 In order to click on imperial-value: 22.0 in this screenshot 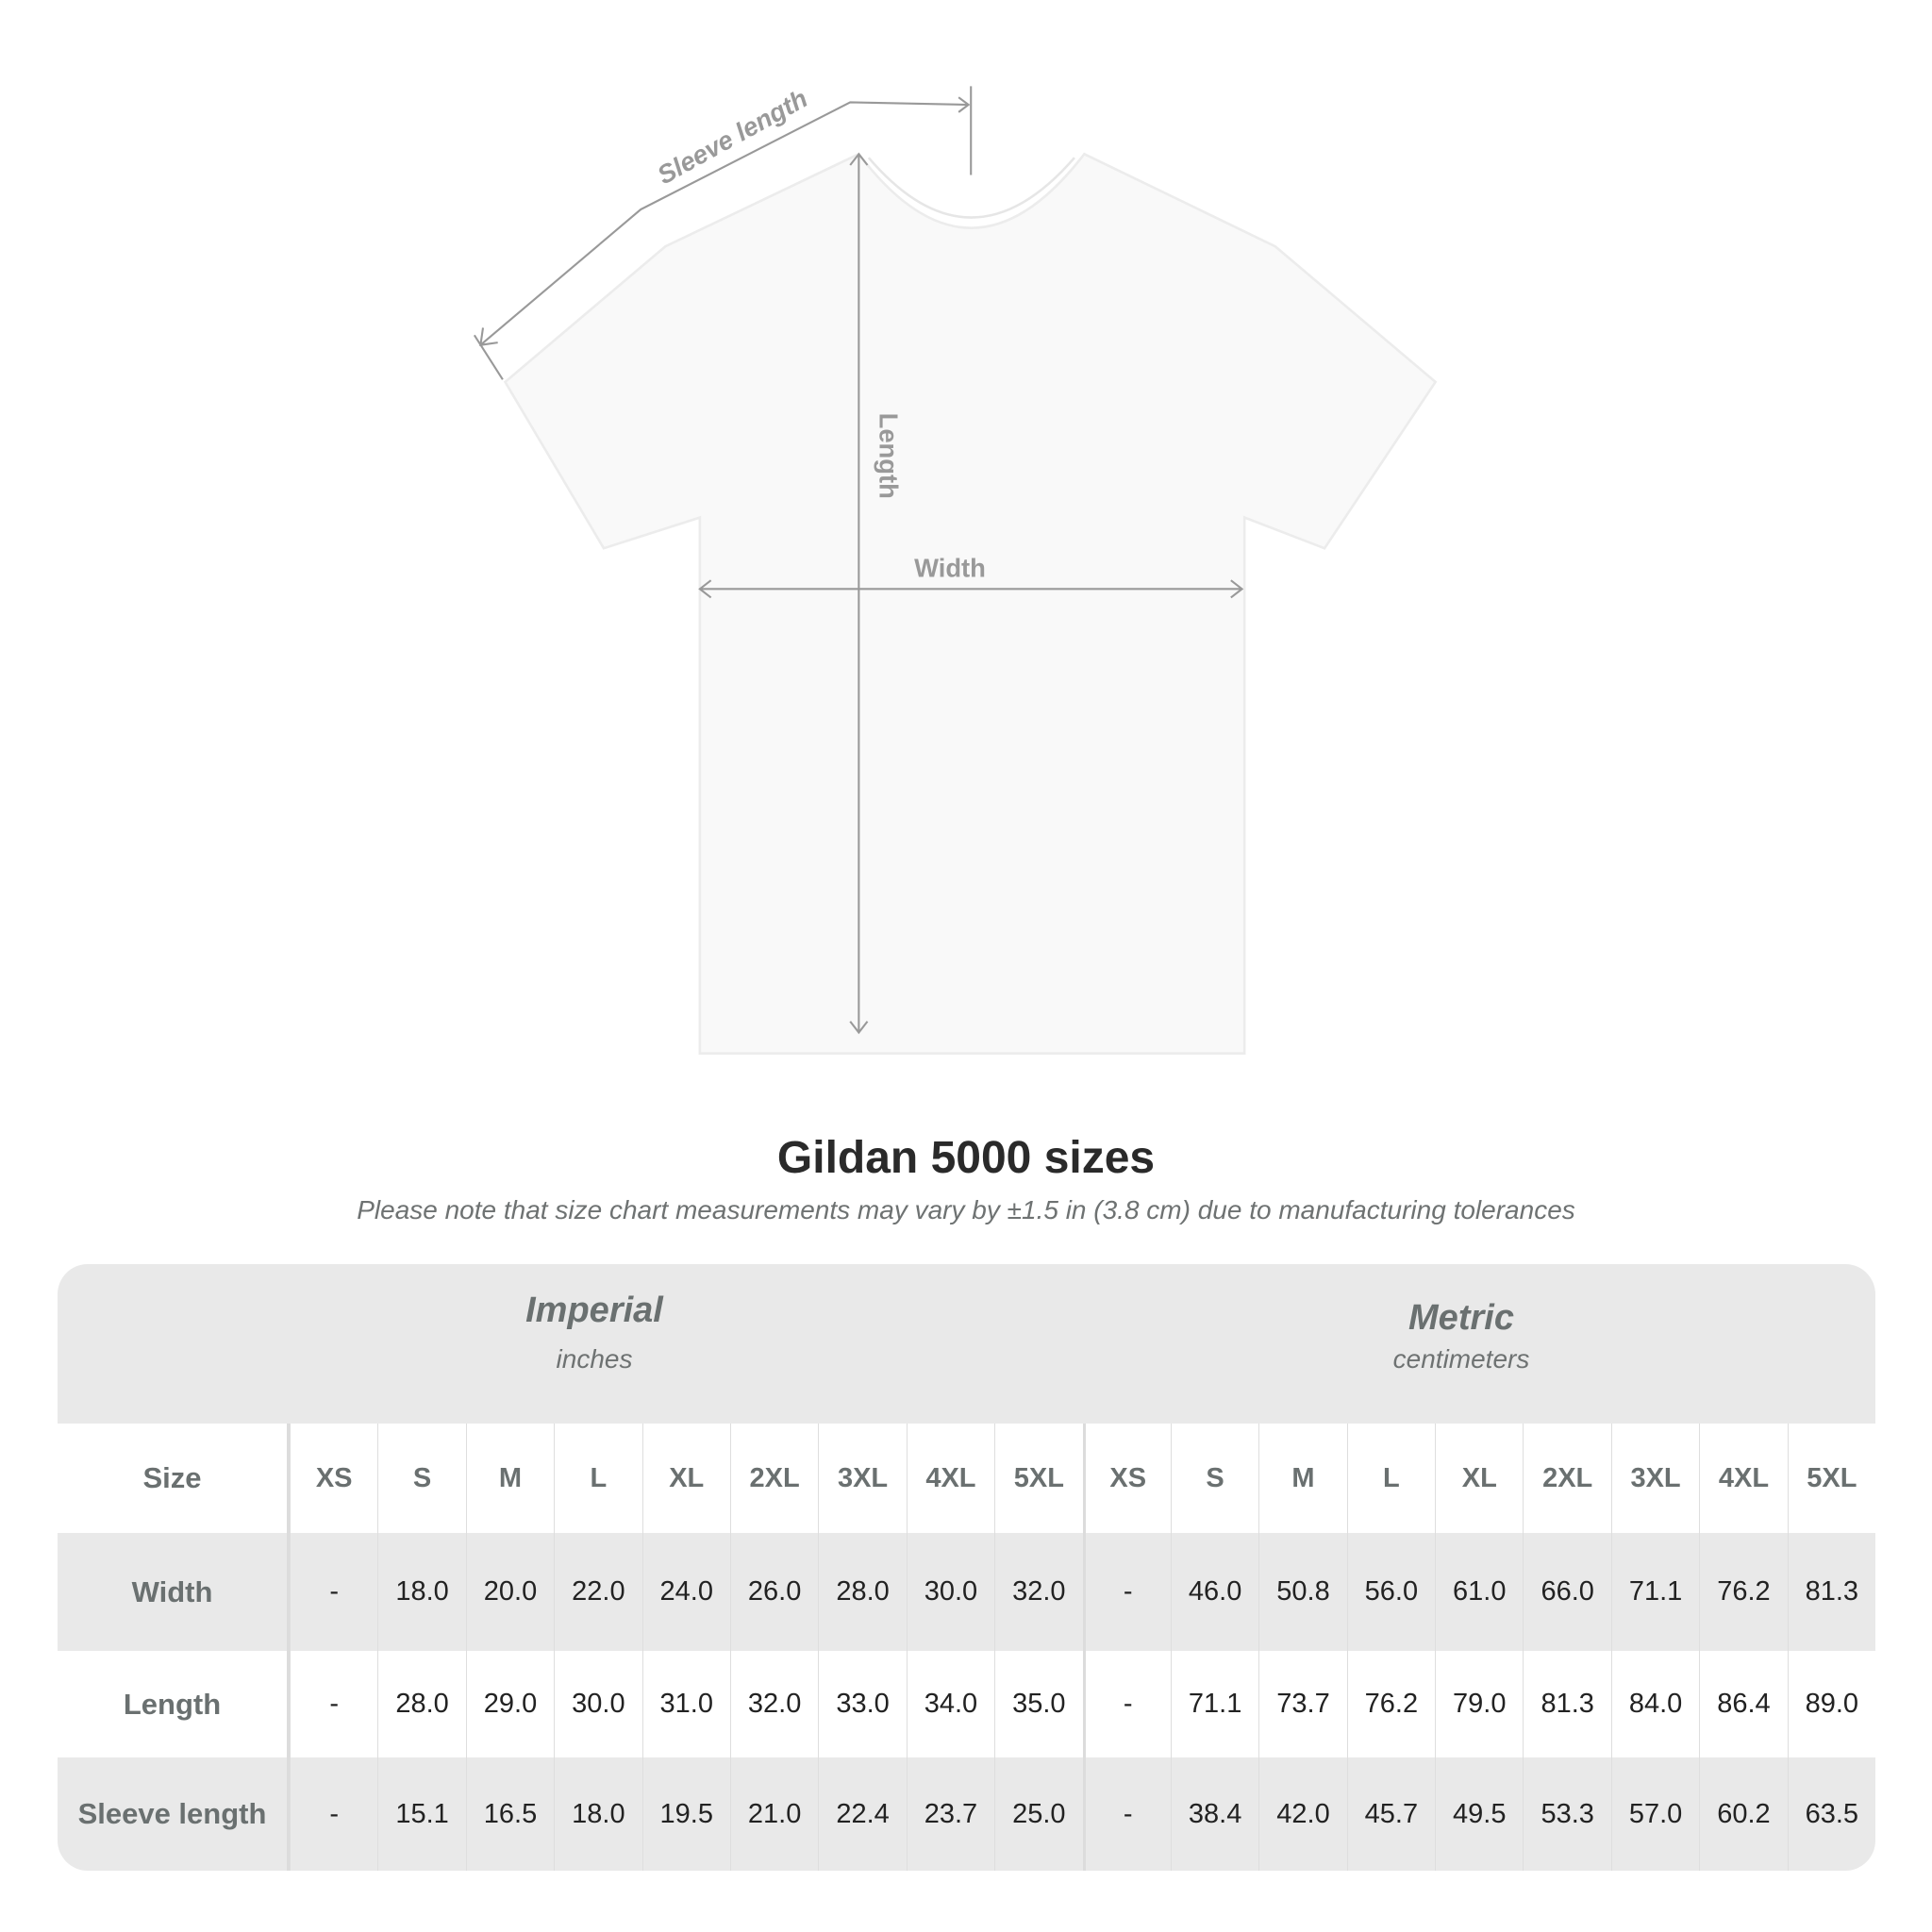, I will do `click(598, 1592)`.